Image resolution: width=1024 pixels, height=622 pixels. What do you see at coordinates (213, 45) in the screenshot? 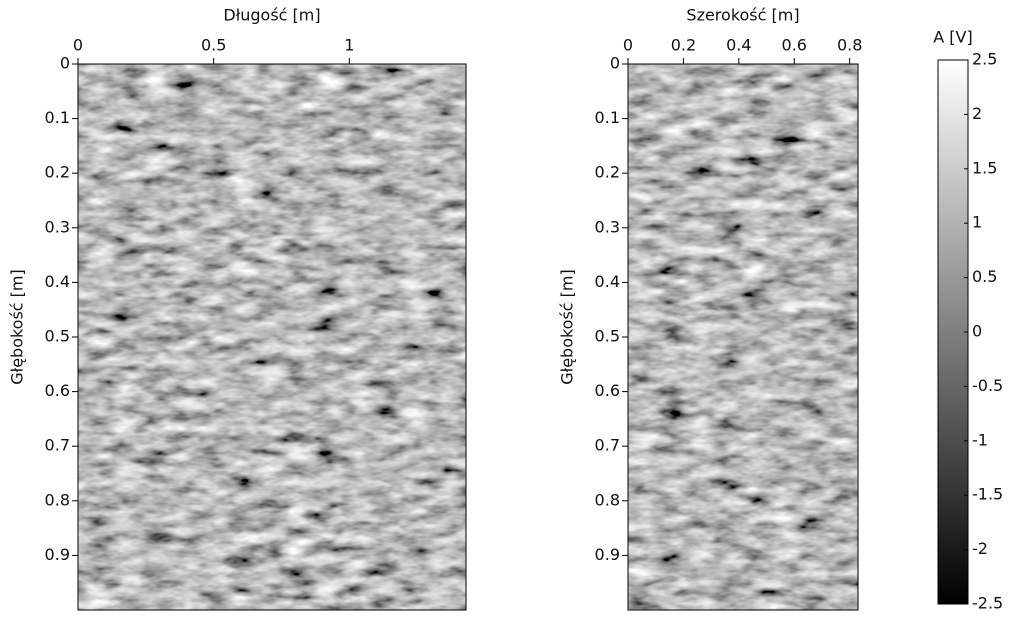
I see `x-tick-label: 0.5` at bounding box center [213, 45].